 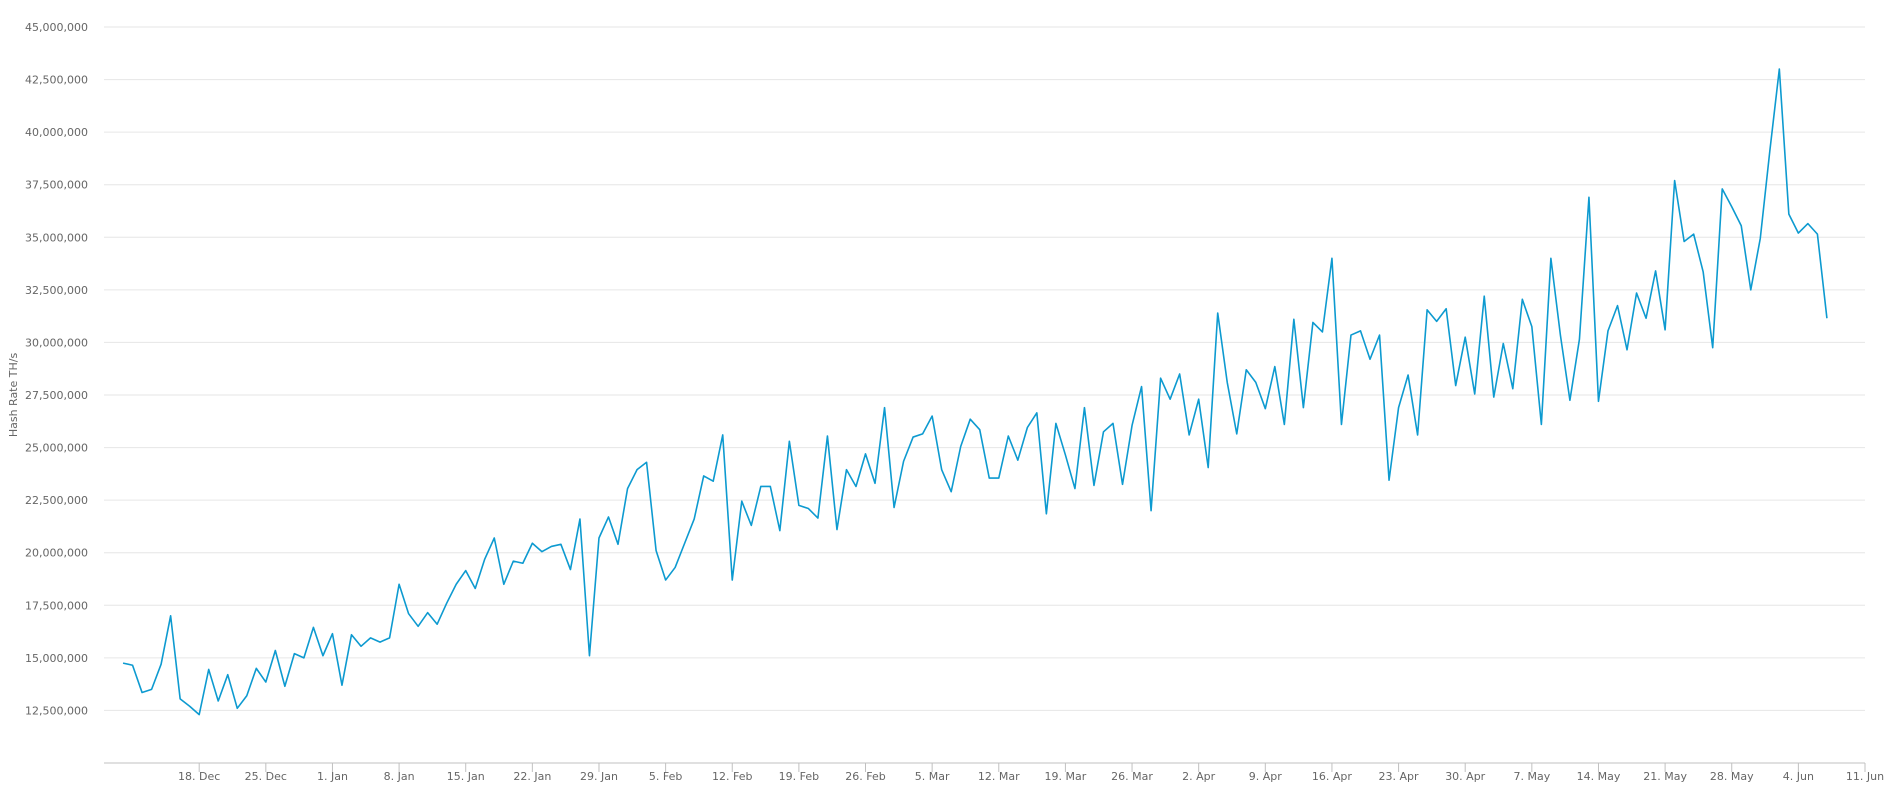 I want to click on y-tick-label: 35,000,000, so click(x=56, y=237).